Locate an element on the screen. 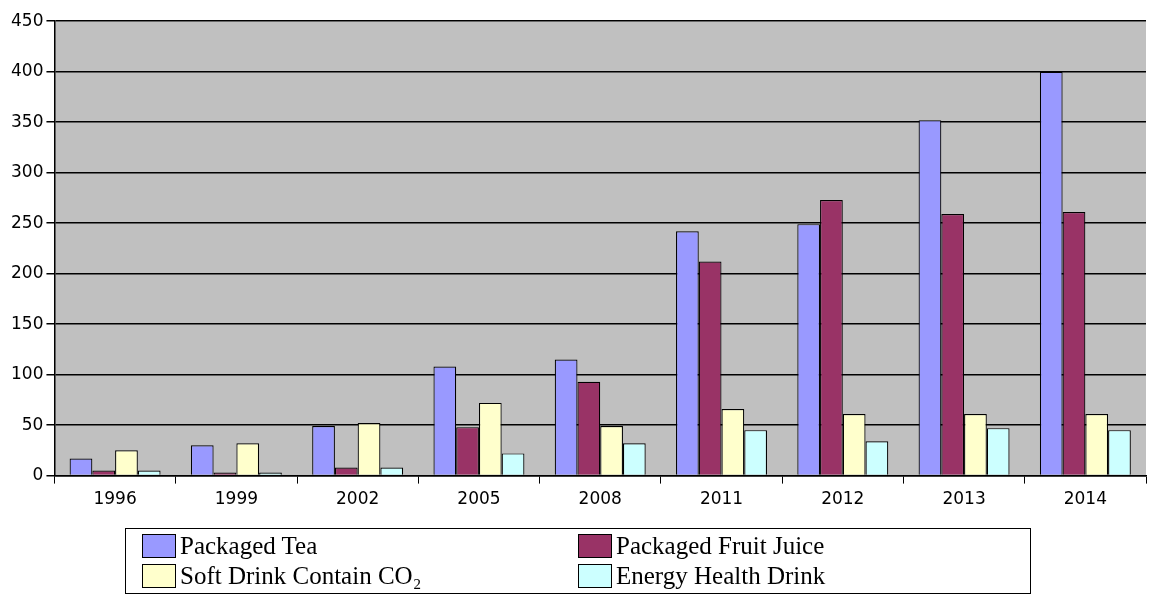  legend-label: Packaged Fruit Juice is located at coordinates (720, 546).